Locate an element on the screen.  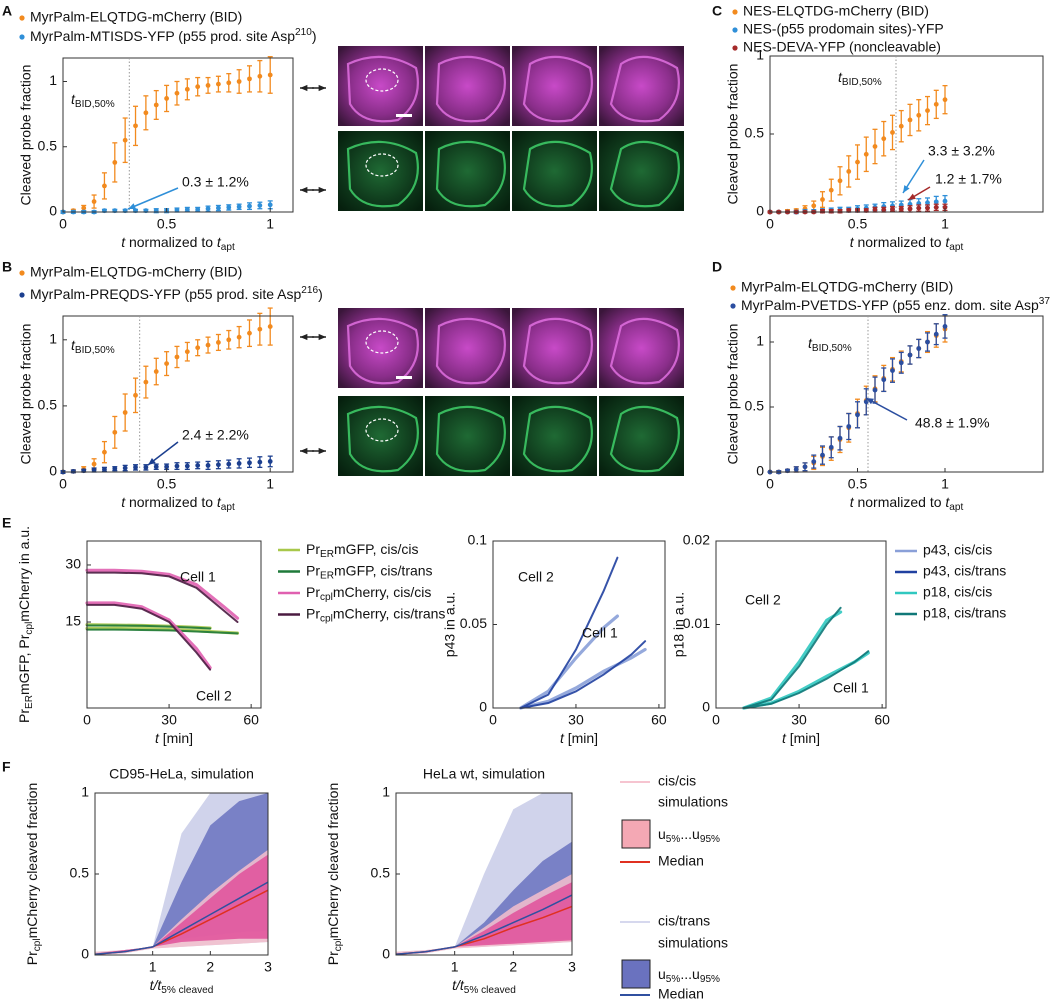
legend-label: cis/trans is located at coordinates (684, 921).